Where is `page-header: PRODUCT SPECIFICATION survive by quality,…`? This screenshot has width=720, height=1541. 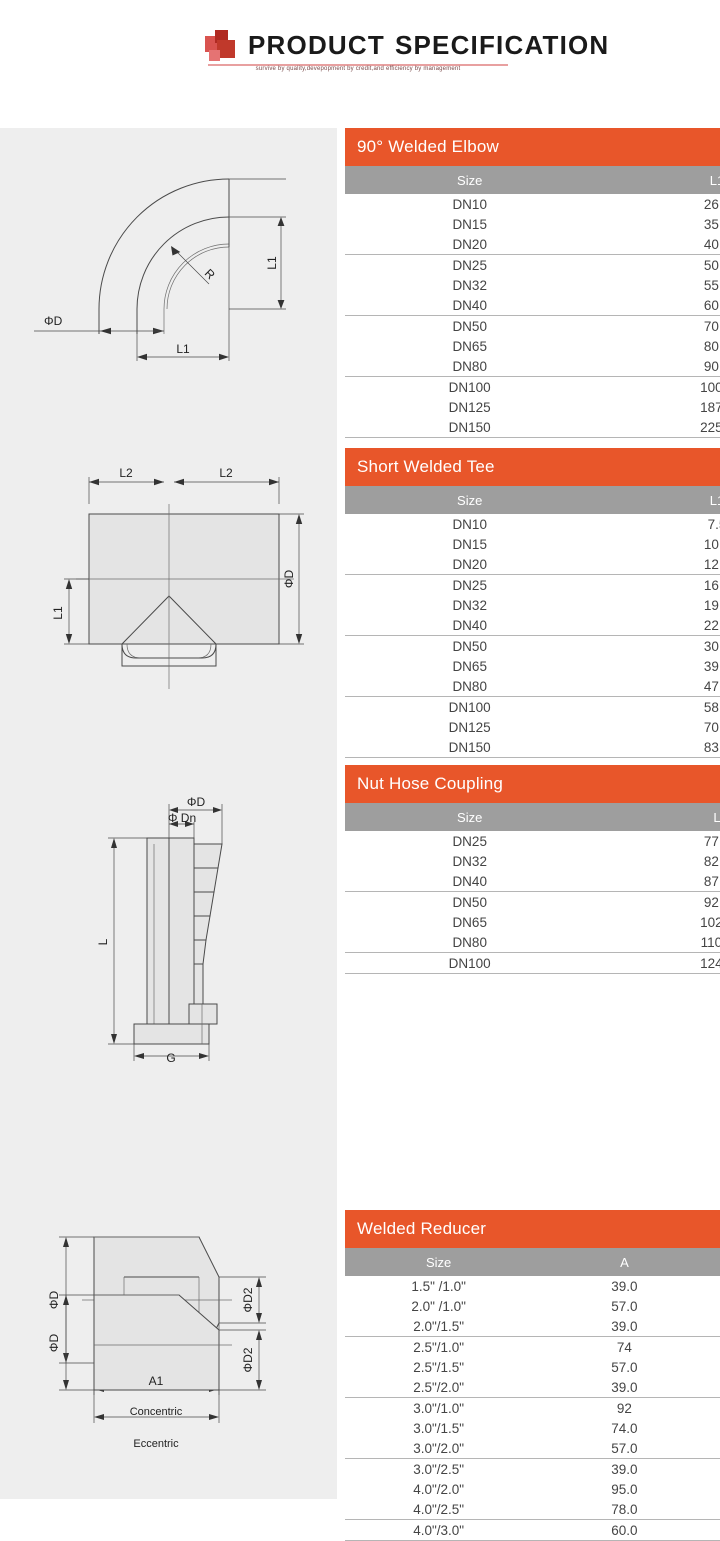 page-header: PRODUCT SPECIFICATION survive by quality,… is located at coordinates (360, 64).